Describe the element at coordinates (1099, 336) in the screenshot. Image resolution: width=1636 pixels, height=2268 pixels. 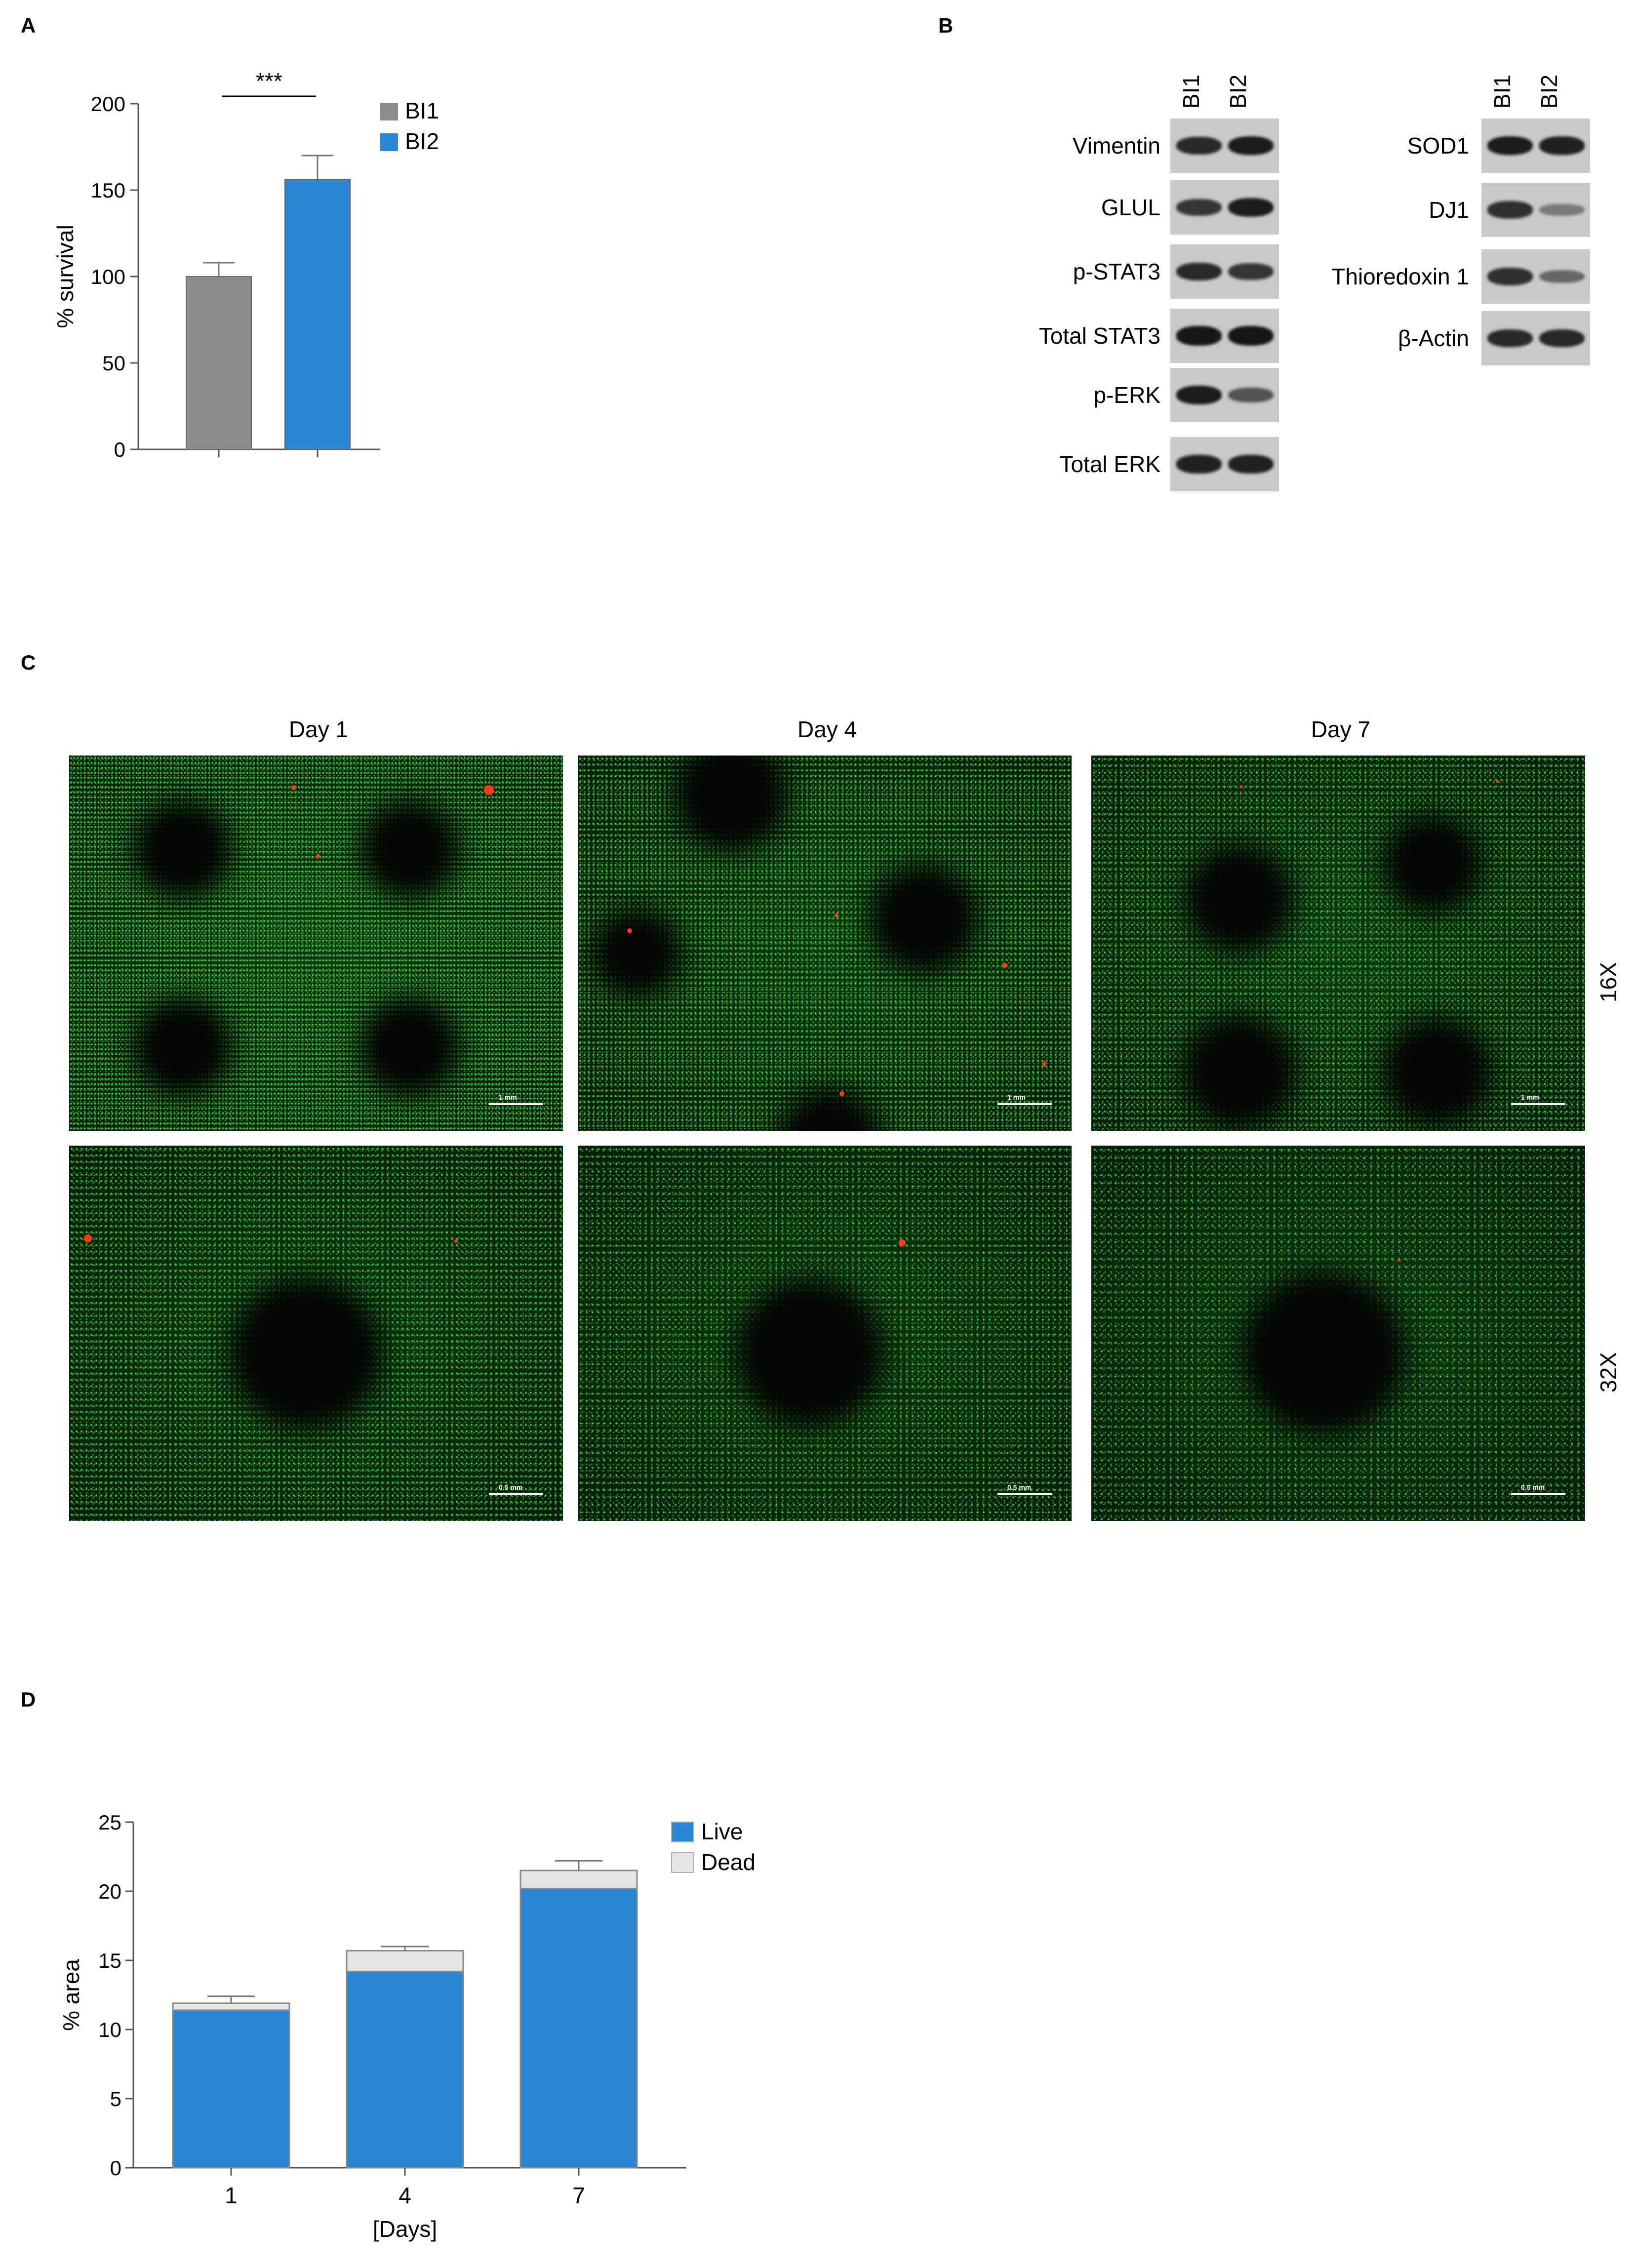
I see `blot-label: Total STAT3` at that location.